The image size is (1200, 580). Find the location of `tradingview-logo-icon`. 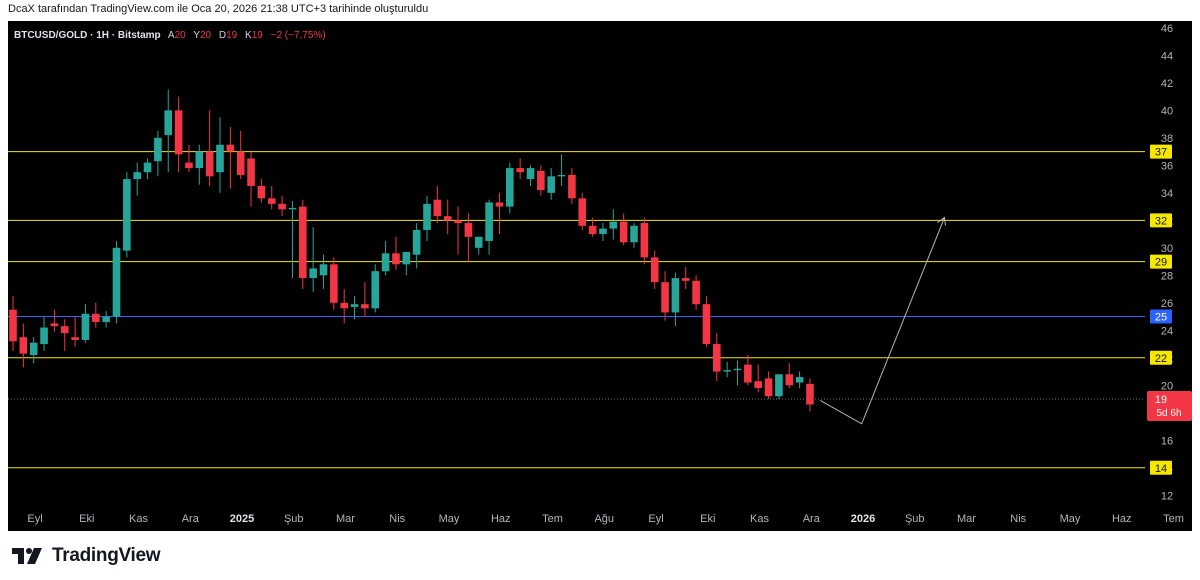

tradingview-logo-icon is located at coordinates (27, 556).